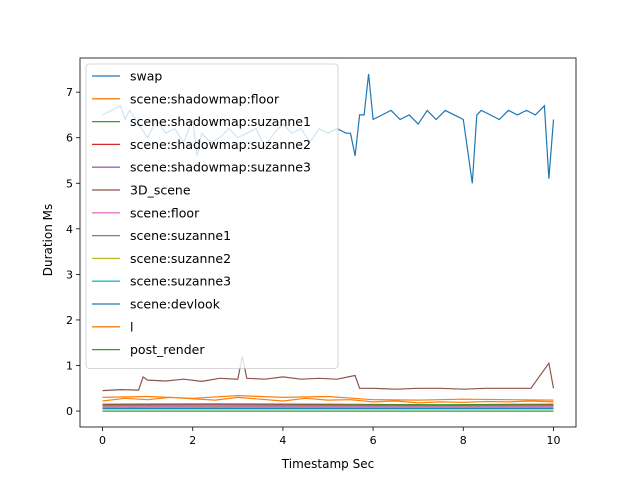  I want to click on y-tick-label: 5, so click(69, 183).